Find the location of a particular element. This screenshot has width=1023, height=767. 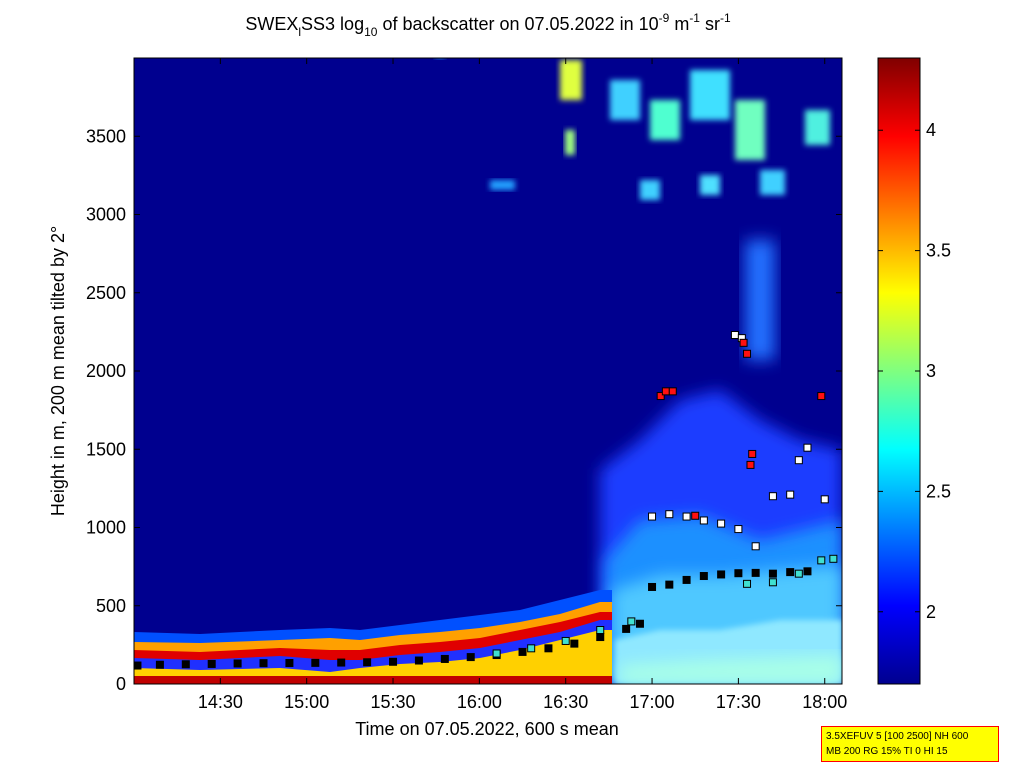

x-tick-label: 16:00 is located at coordinates (479, 702).